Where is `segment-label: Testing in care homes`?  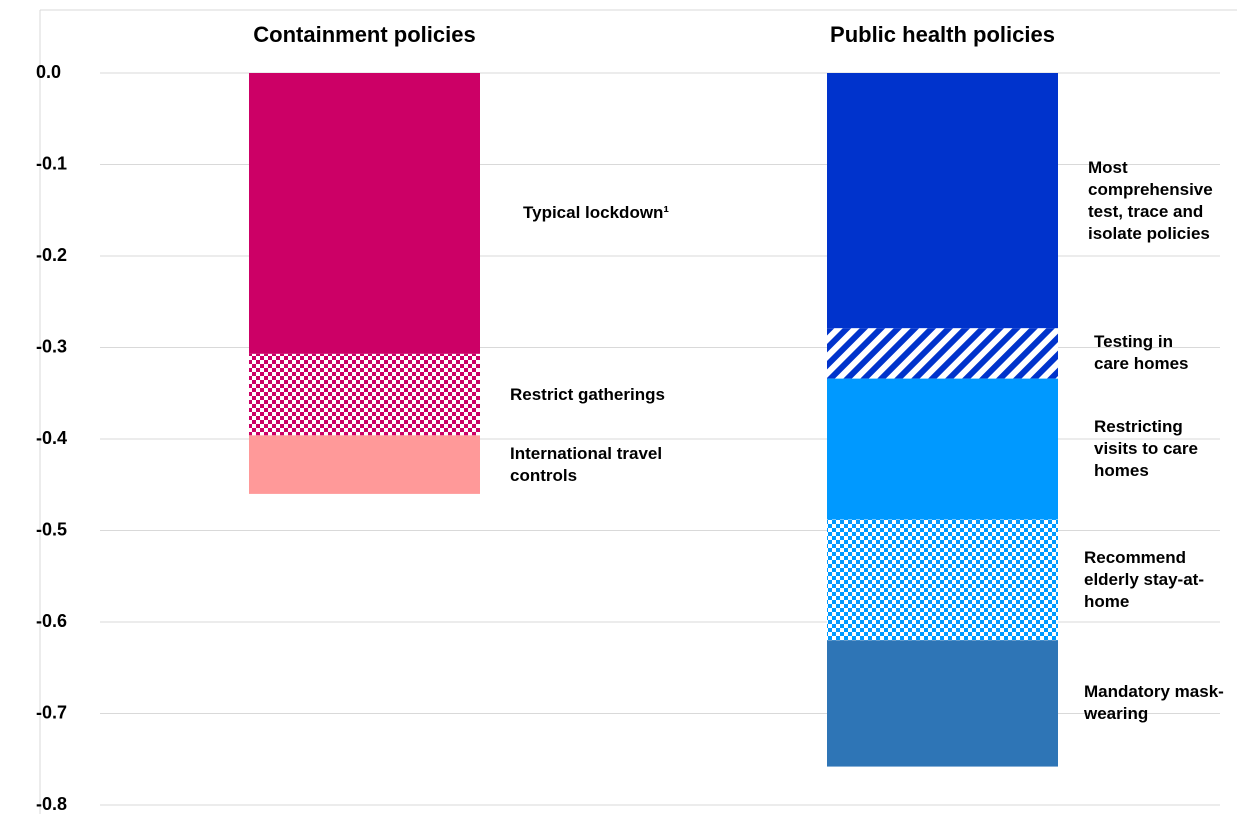 segment-label: Testing in care homes is located at coordinates (1141, 353).